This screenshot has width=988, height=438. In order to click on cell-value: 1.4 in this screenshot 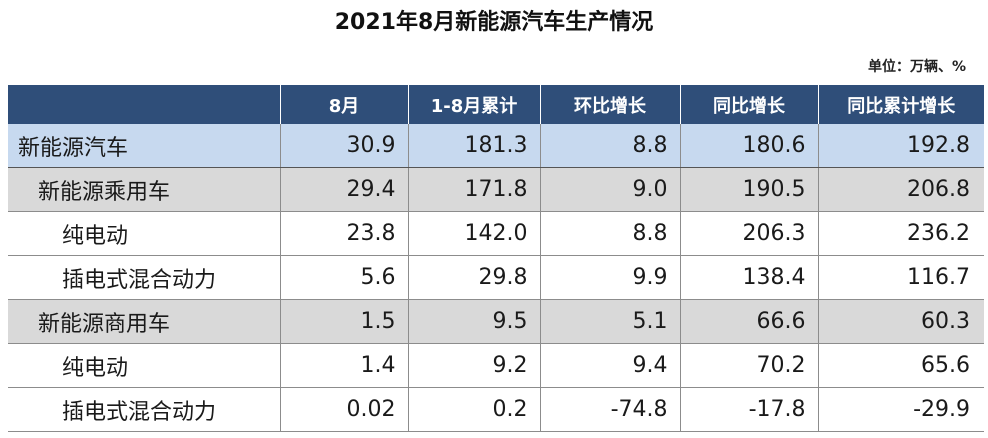, I will do `click(344, 365)`.